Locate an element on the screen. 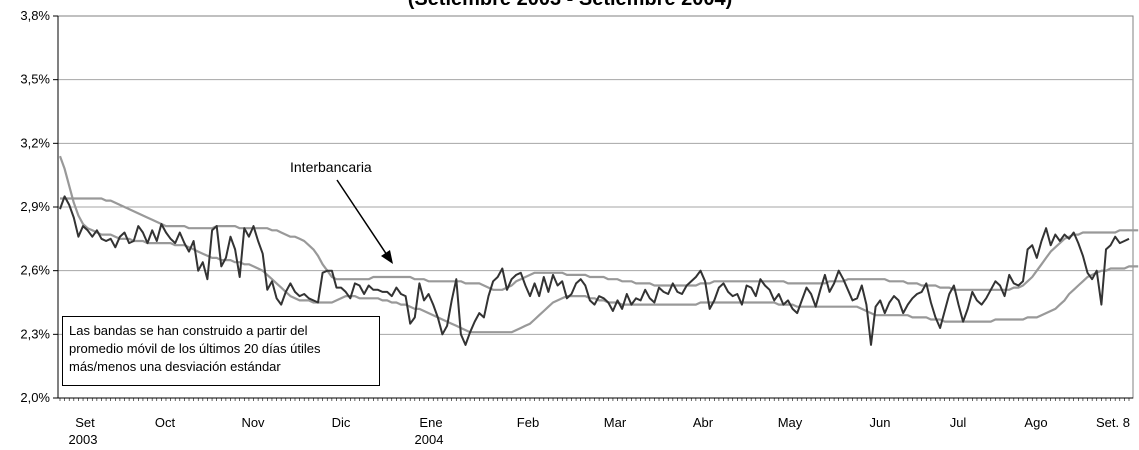  y-axis: 2,0% 2,3% 2,6% 2,9% 3,2% 3,5% 3,8% is located at coordinates (39, 206).